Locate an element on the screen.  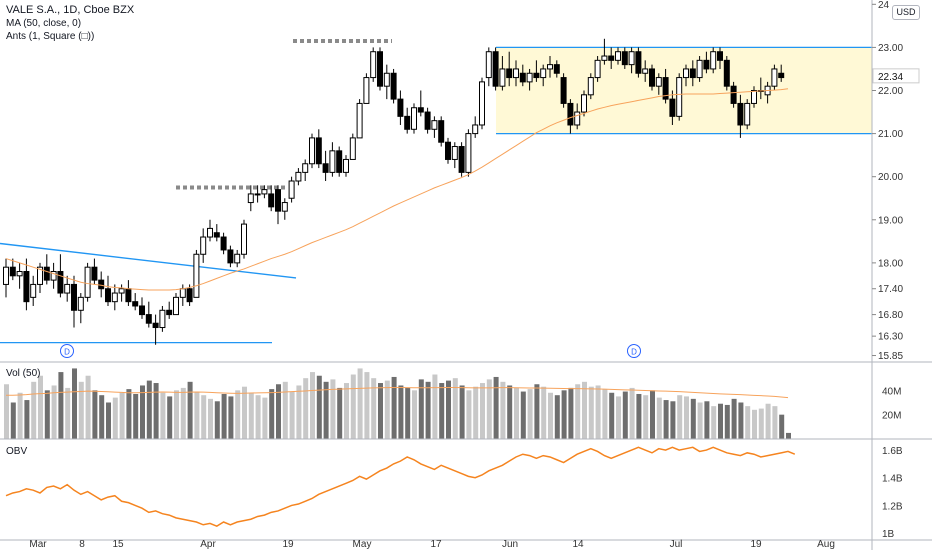
obv-legend-label: OBV is located at coordinates (17, 451).